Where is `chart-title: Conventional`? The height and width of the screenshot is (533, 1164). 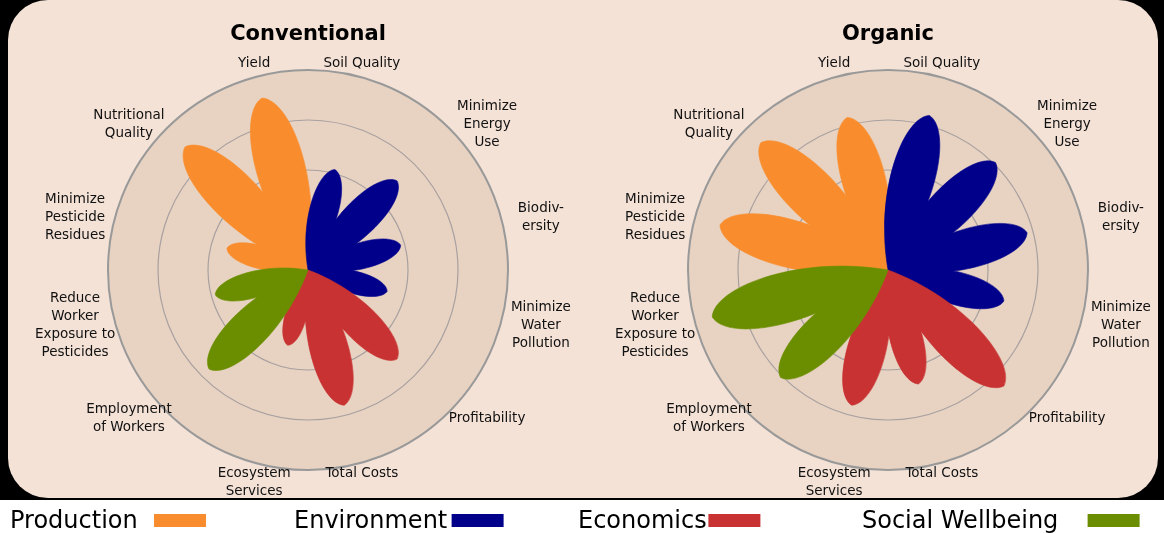 chart-title: Conventional is located at coordinates (308, 33).